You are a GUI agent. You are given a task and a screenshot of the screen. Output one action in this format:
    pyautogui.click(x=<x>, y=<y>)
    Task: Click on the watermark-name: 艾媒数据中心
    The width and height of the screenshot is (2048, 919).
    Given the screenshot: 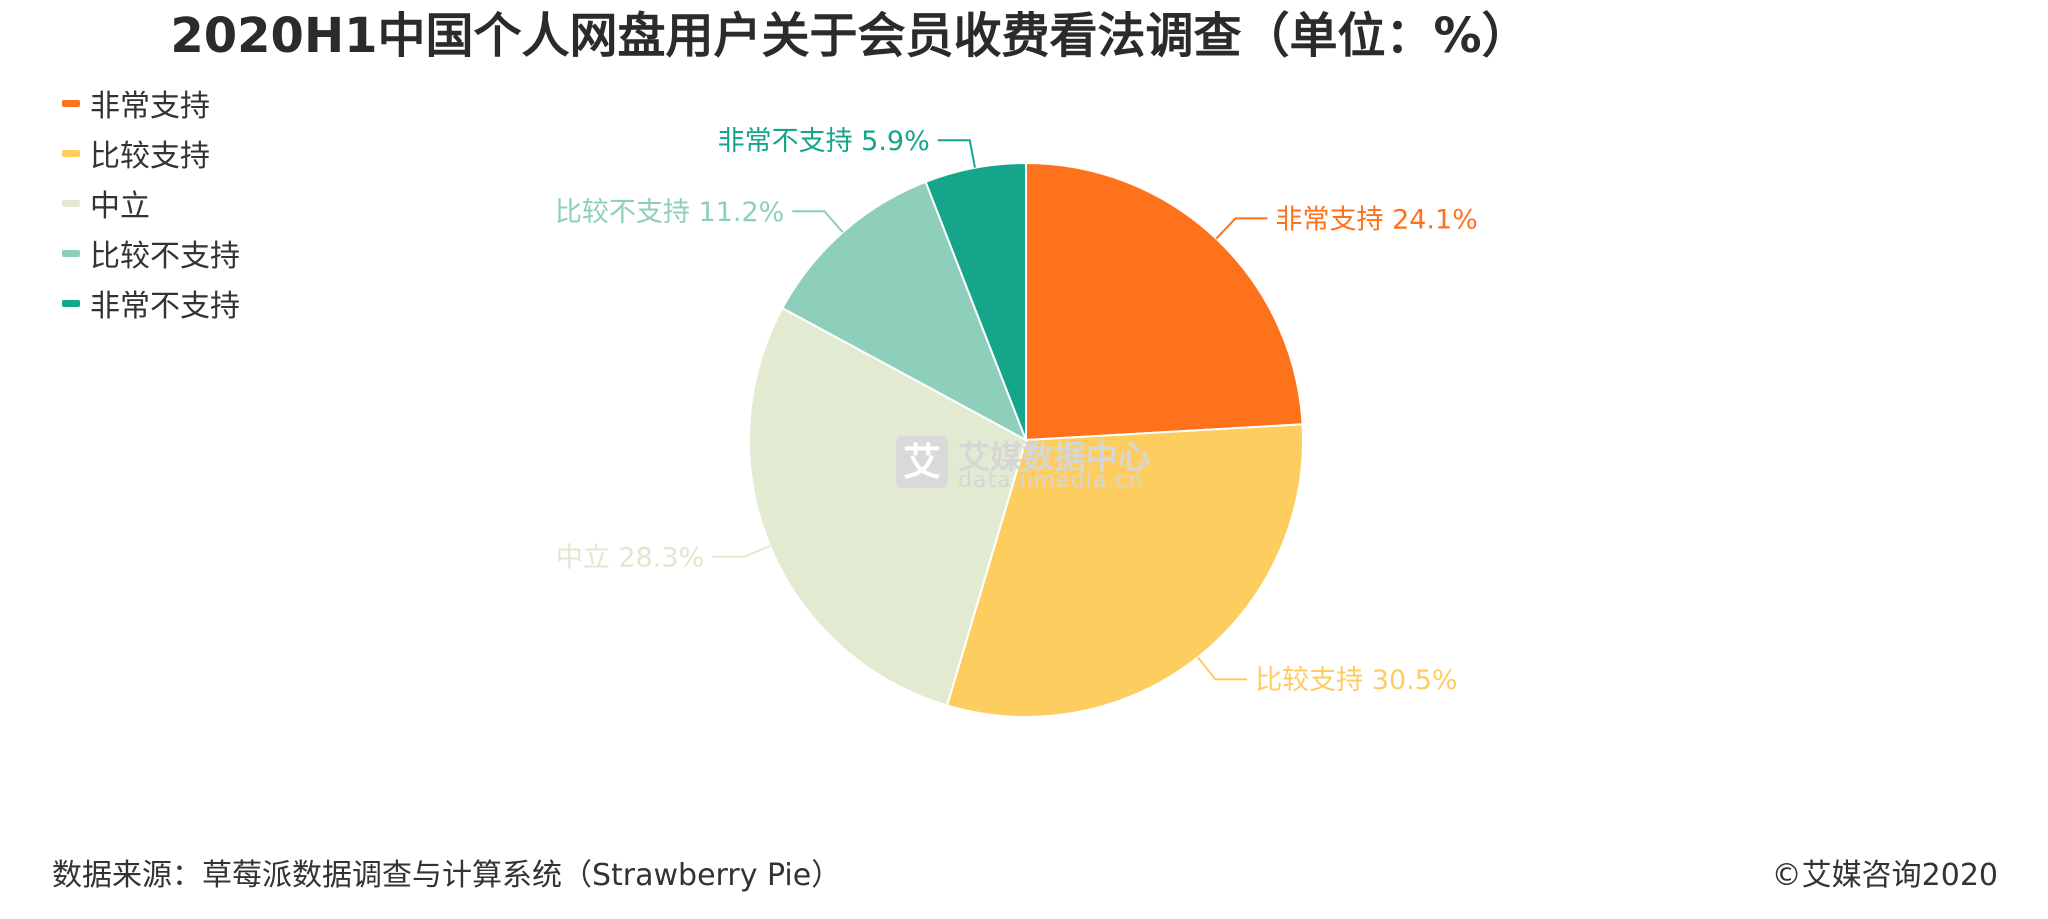 What is the action you would take?
    pyautogui.click(x=1054, y=457)
    